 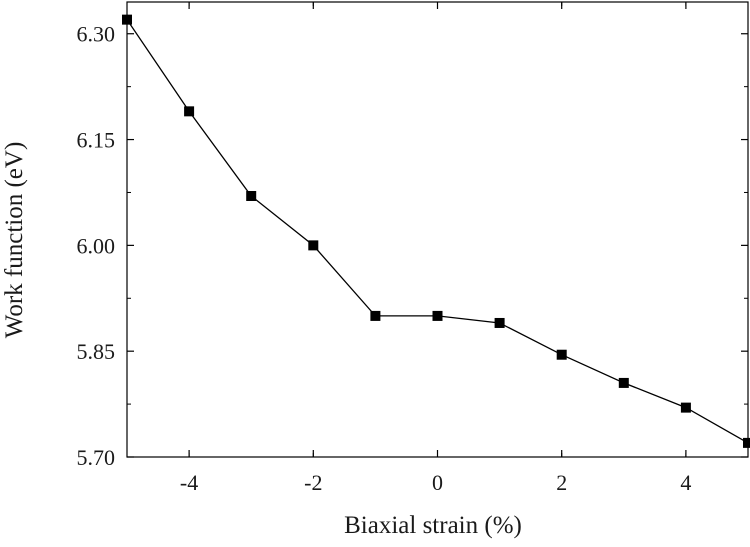 What do you see at coordinates (96, 140) in the screenshot?
I see `y-tick-label: 6.15` at bounding box center [96, 140].